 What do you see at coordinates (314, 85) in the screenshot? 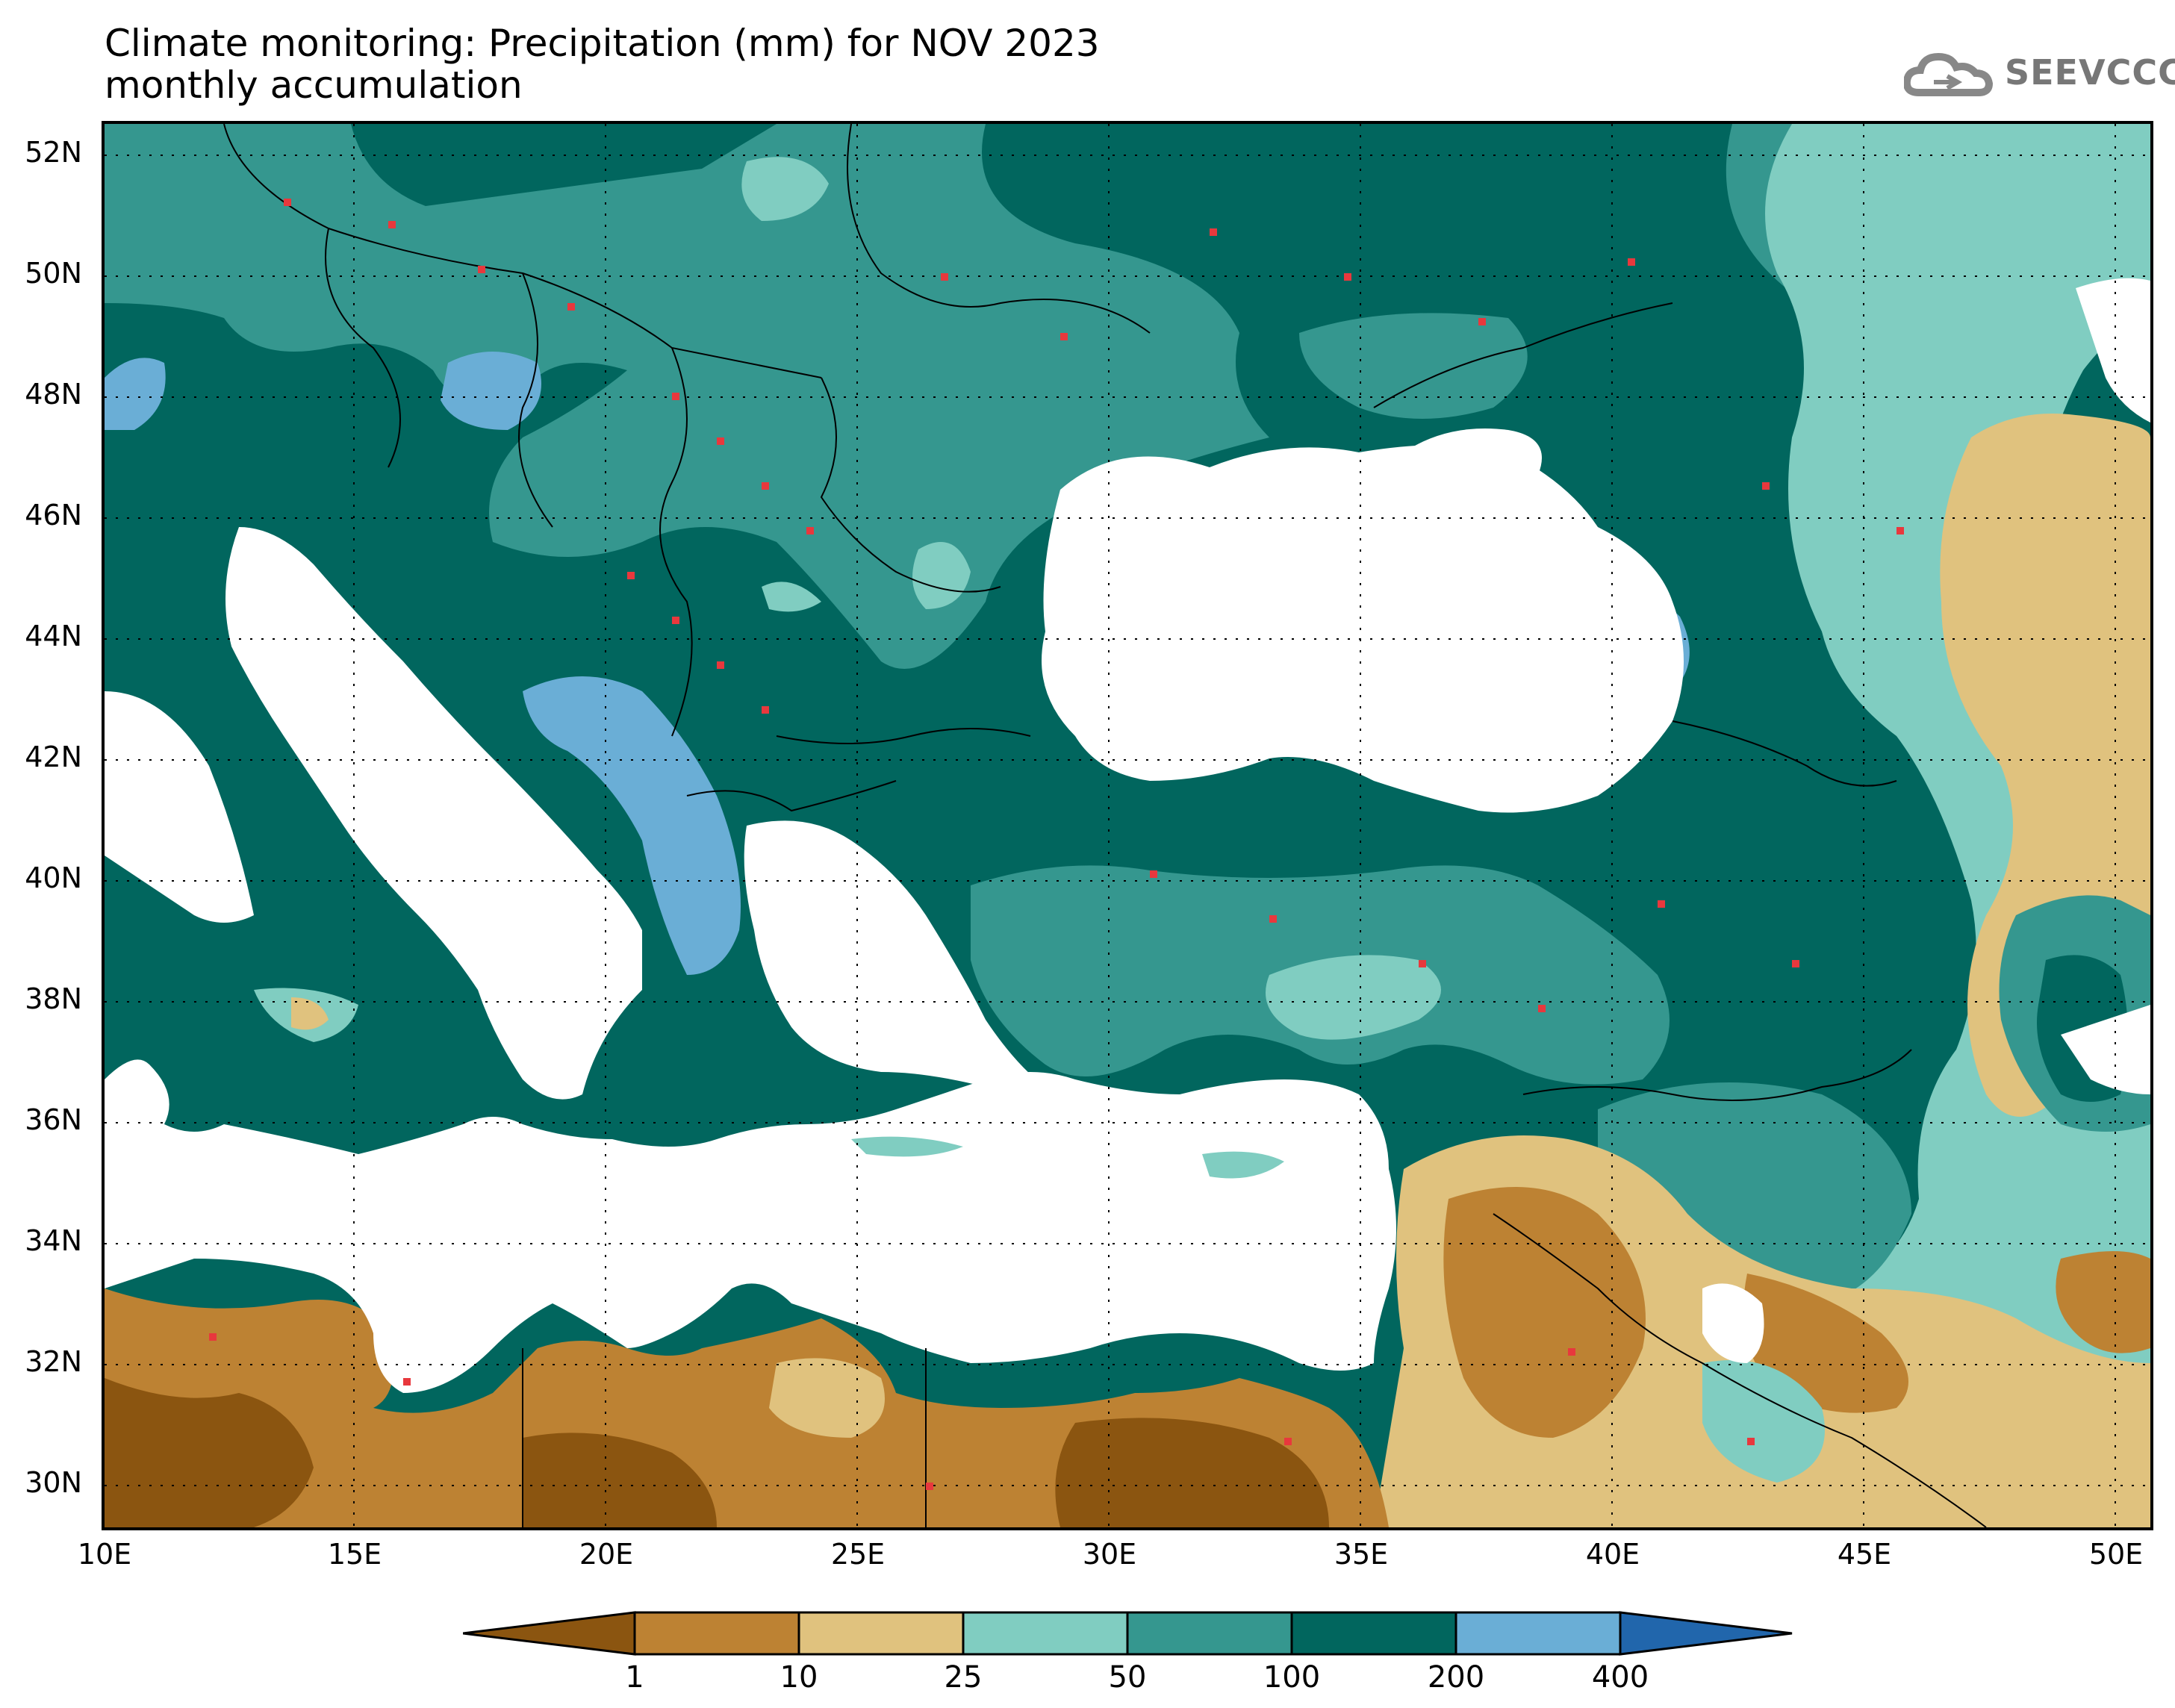
I see `title-line-2: monthly accumulation` at bounding box center [314, 85].